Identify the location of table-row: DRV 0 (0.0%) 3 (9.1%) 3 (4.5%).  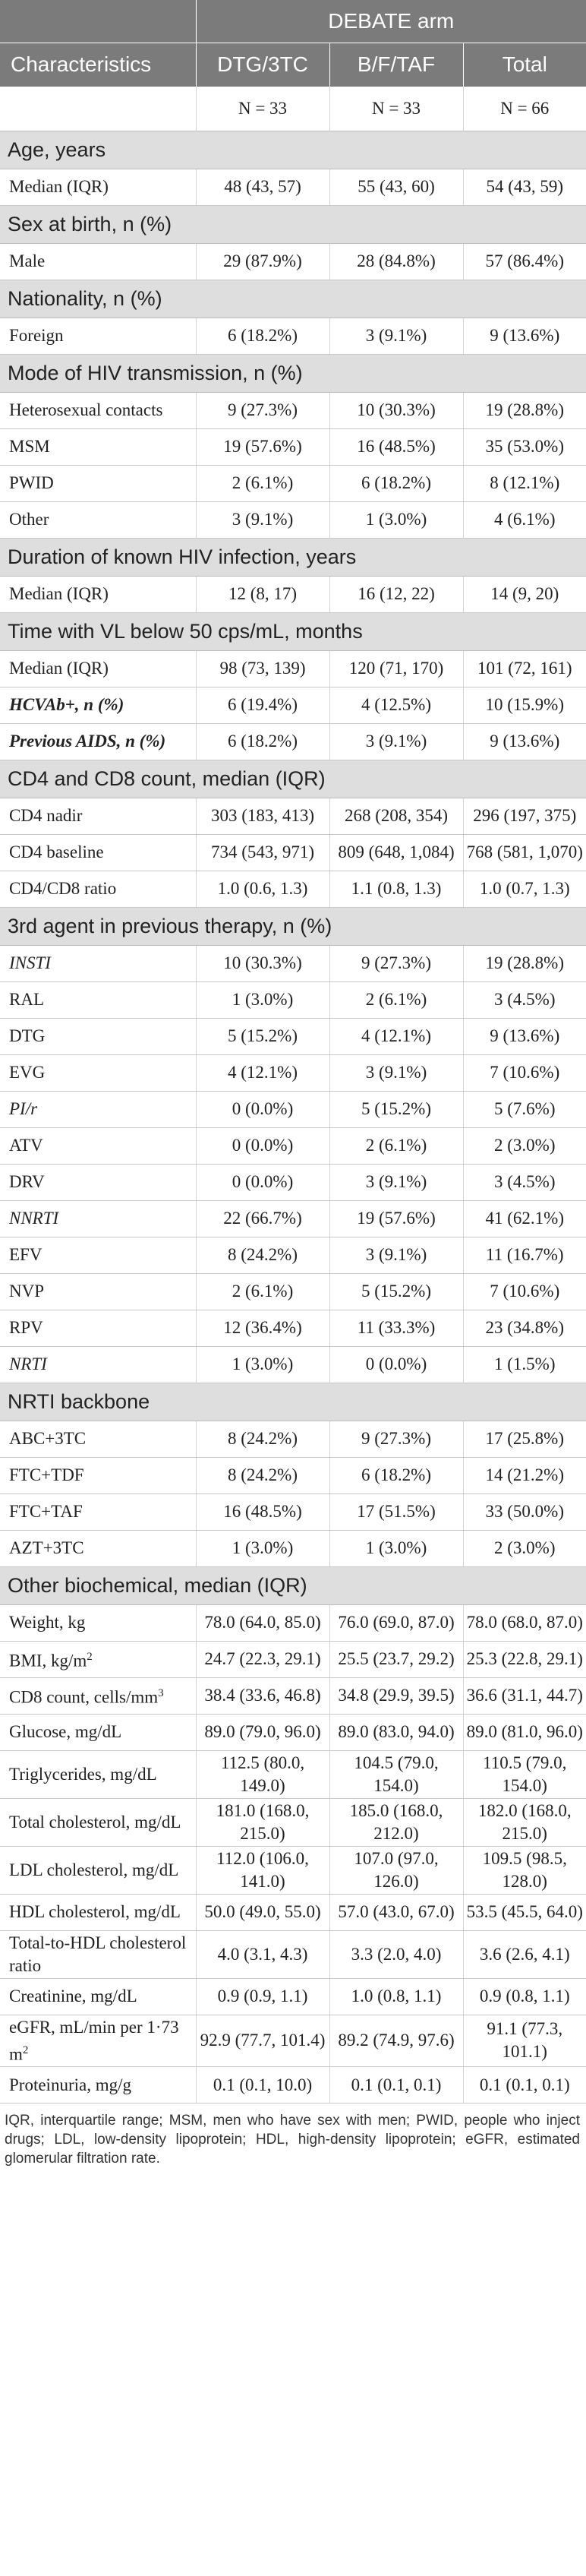
(293, 1182).